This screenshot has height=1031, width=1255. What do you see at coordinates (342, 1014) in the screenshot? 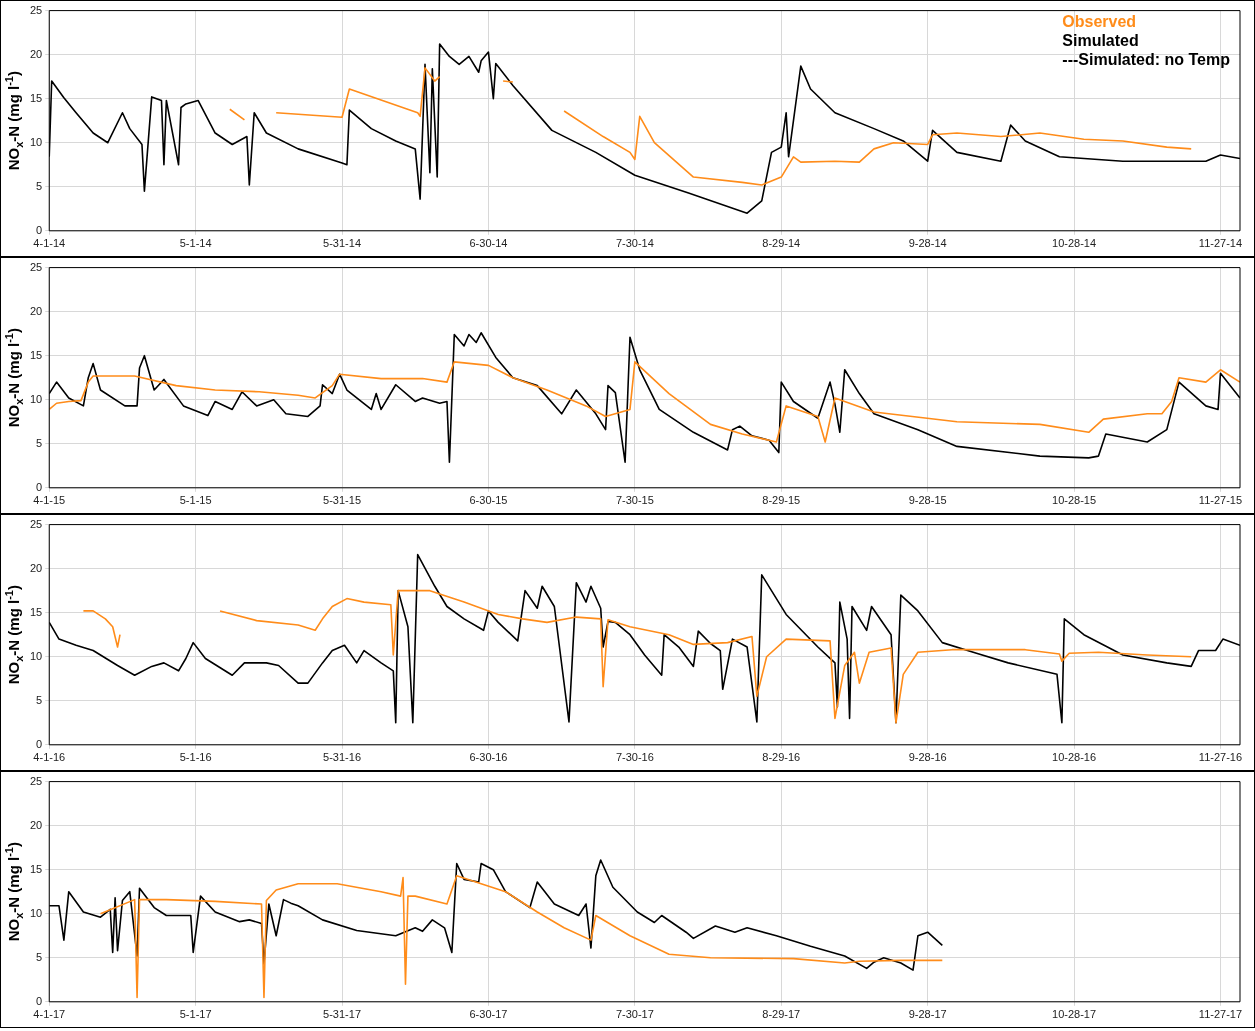
I see `x-tick-label: 5-31-17` at bounding box center [342, 1014].